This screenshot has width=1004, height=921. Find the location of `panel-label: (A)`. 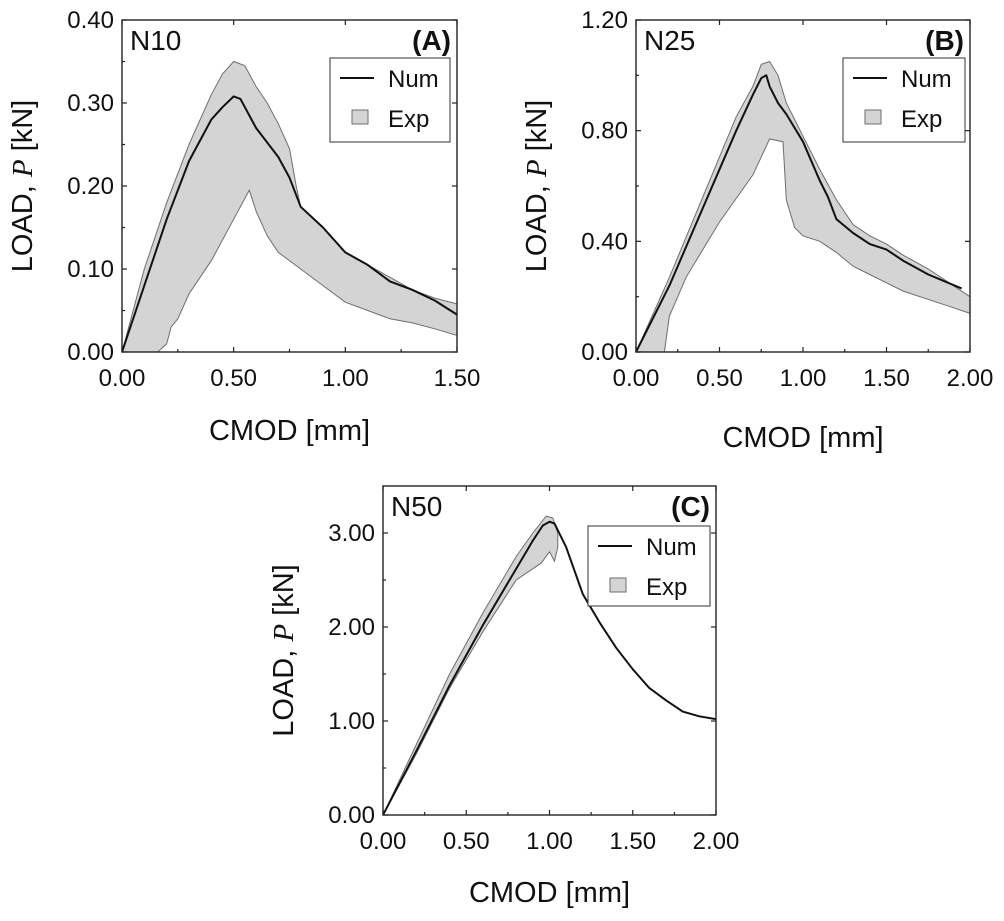

panel-label: (A) is located at coordinates (431, 40).